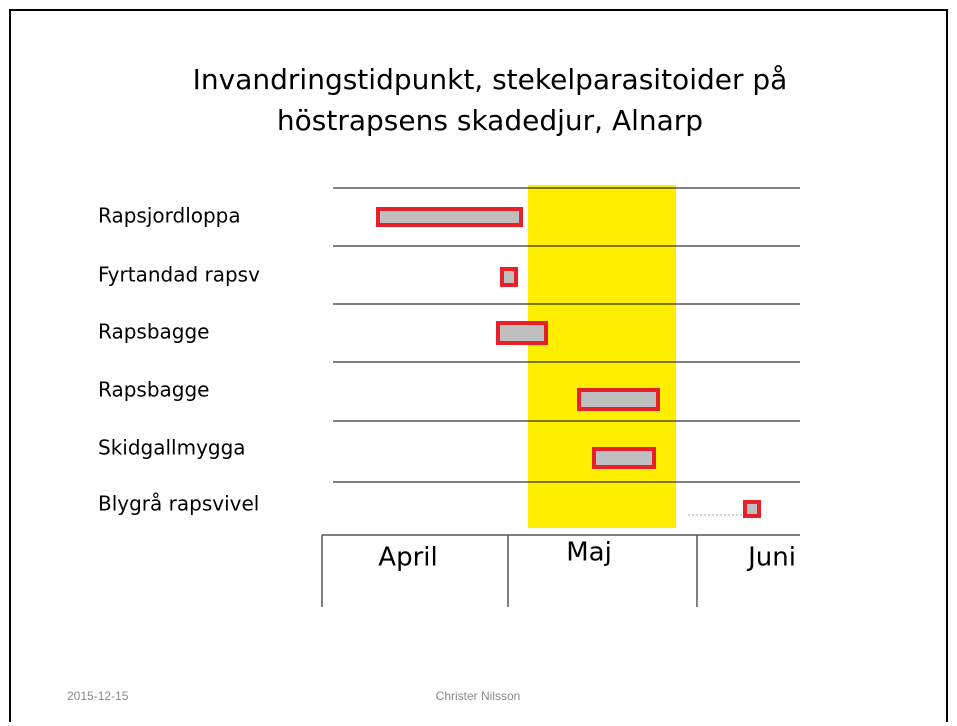 The width and height of the screenshot is (957, 726). Describe the element at coordinates (179, 275) in the screenshot. I see `row-label: Fyrtandad rapsv` at that location.